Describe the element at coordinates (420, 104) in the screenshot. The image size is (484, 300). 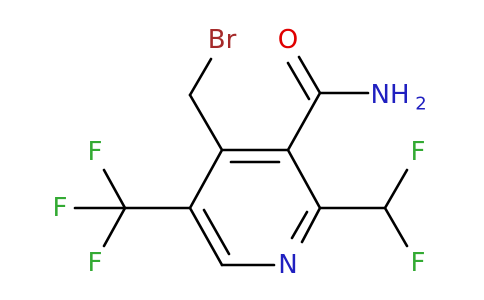
I see `atom-subscript: 2` at that location.